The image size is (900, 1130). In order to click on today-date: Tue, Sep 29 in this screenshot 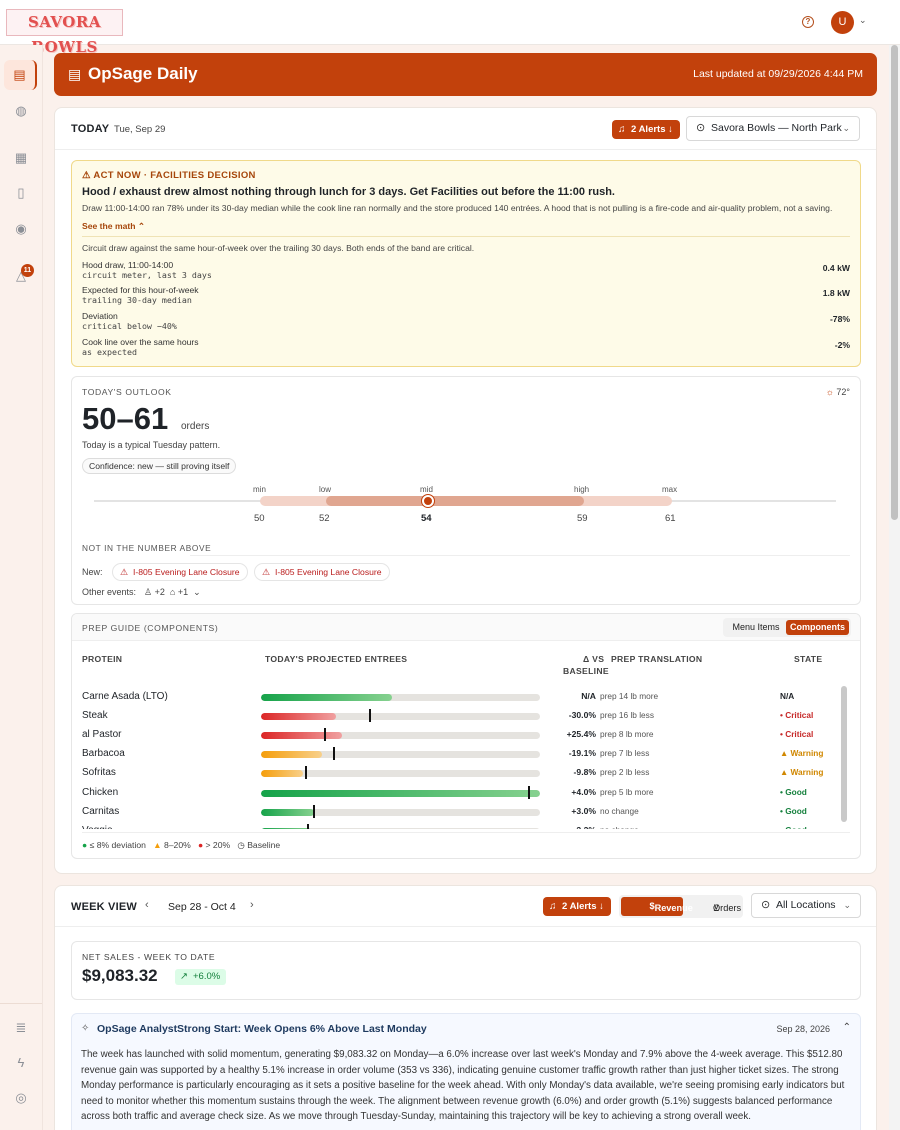, I will do `click(140, 129)`.